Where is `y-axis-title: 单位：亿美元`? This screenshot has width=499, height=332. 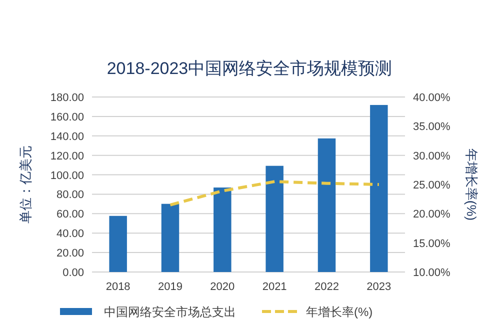
y-axis-title: 单位：亿美元 is located at coordinates (25, 185).